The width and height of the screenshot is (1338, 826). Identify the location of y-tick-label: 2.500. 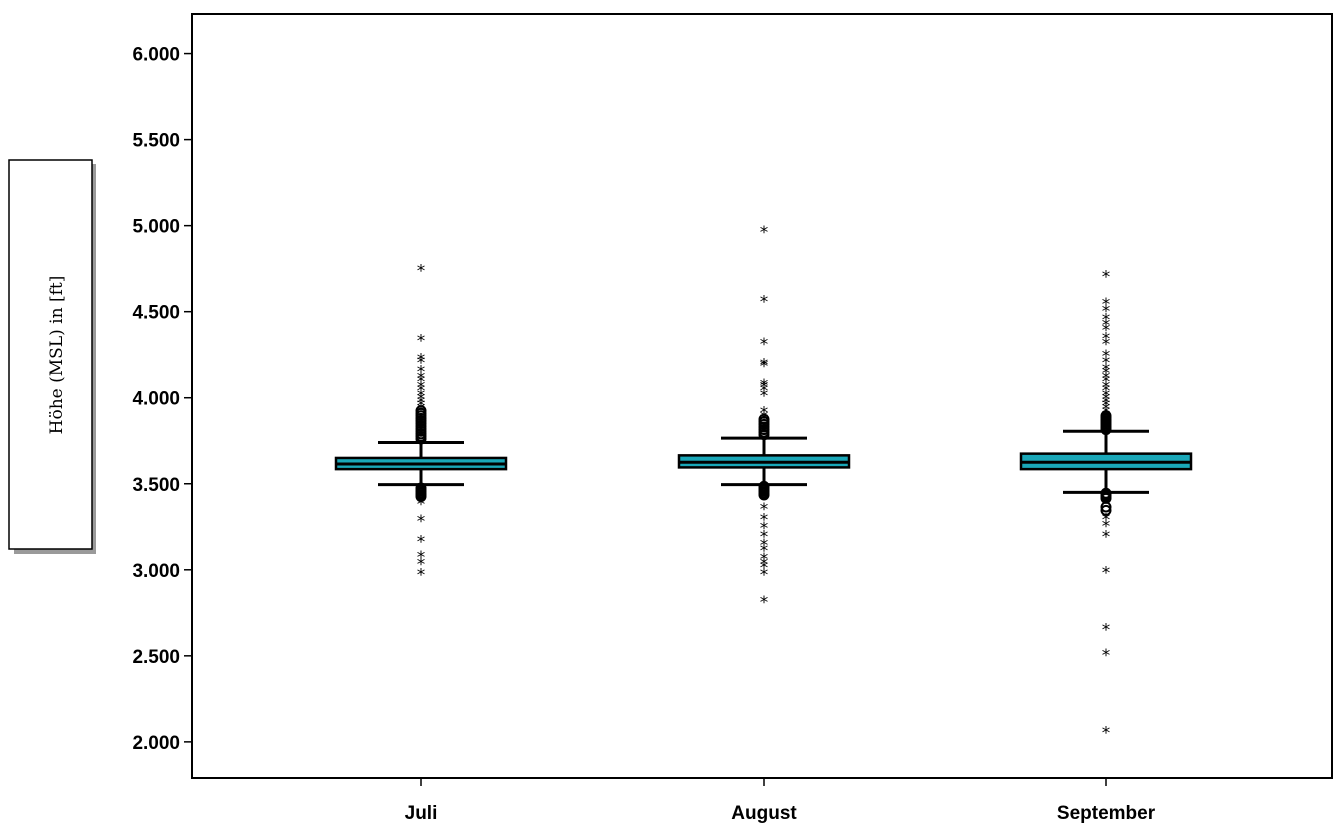
(156, 657).